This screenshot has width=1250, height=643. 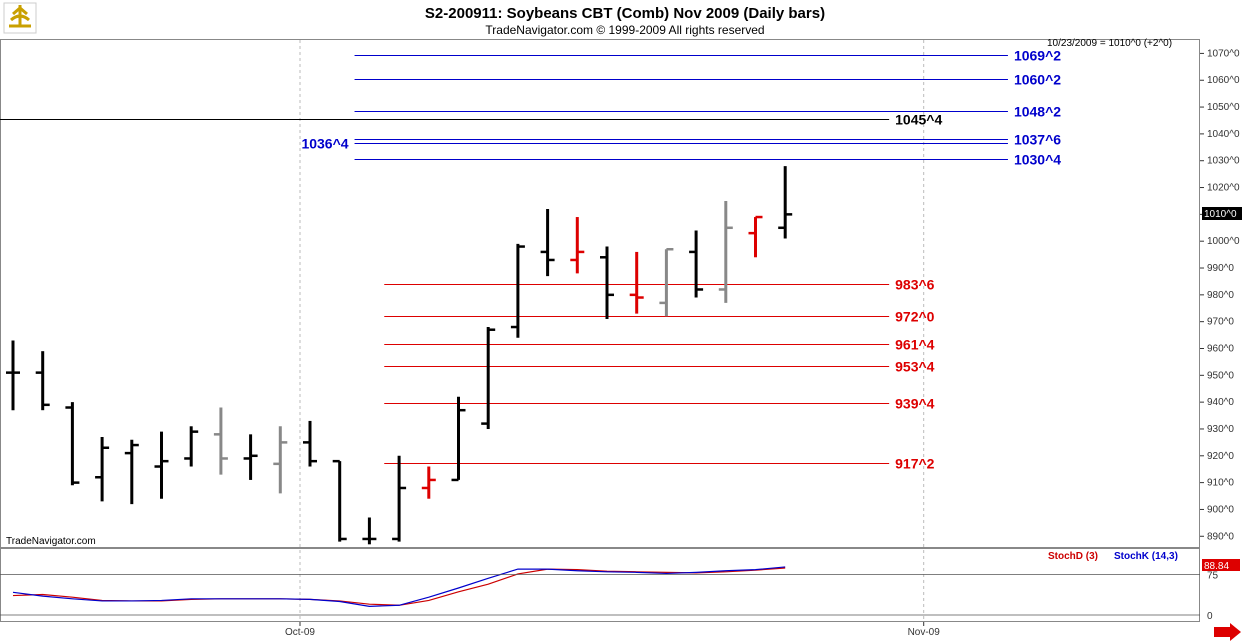 I want to click on last-price-label: 1010^0, so click(x=1220, y=214).